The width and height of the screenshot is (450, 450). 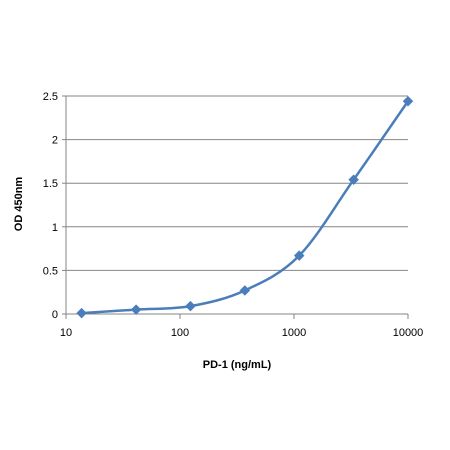 I want to click on x-tick-label: 100, so click(x=180, y=333).